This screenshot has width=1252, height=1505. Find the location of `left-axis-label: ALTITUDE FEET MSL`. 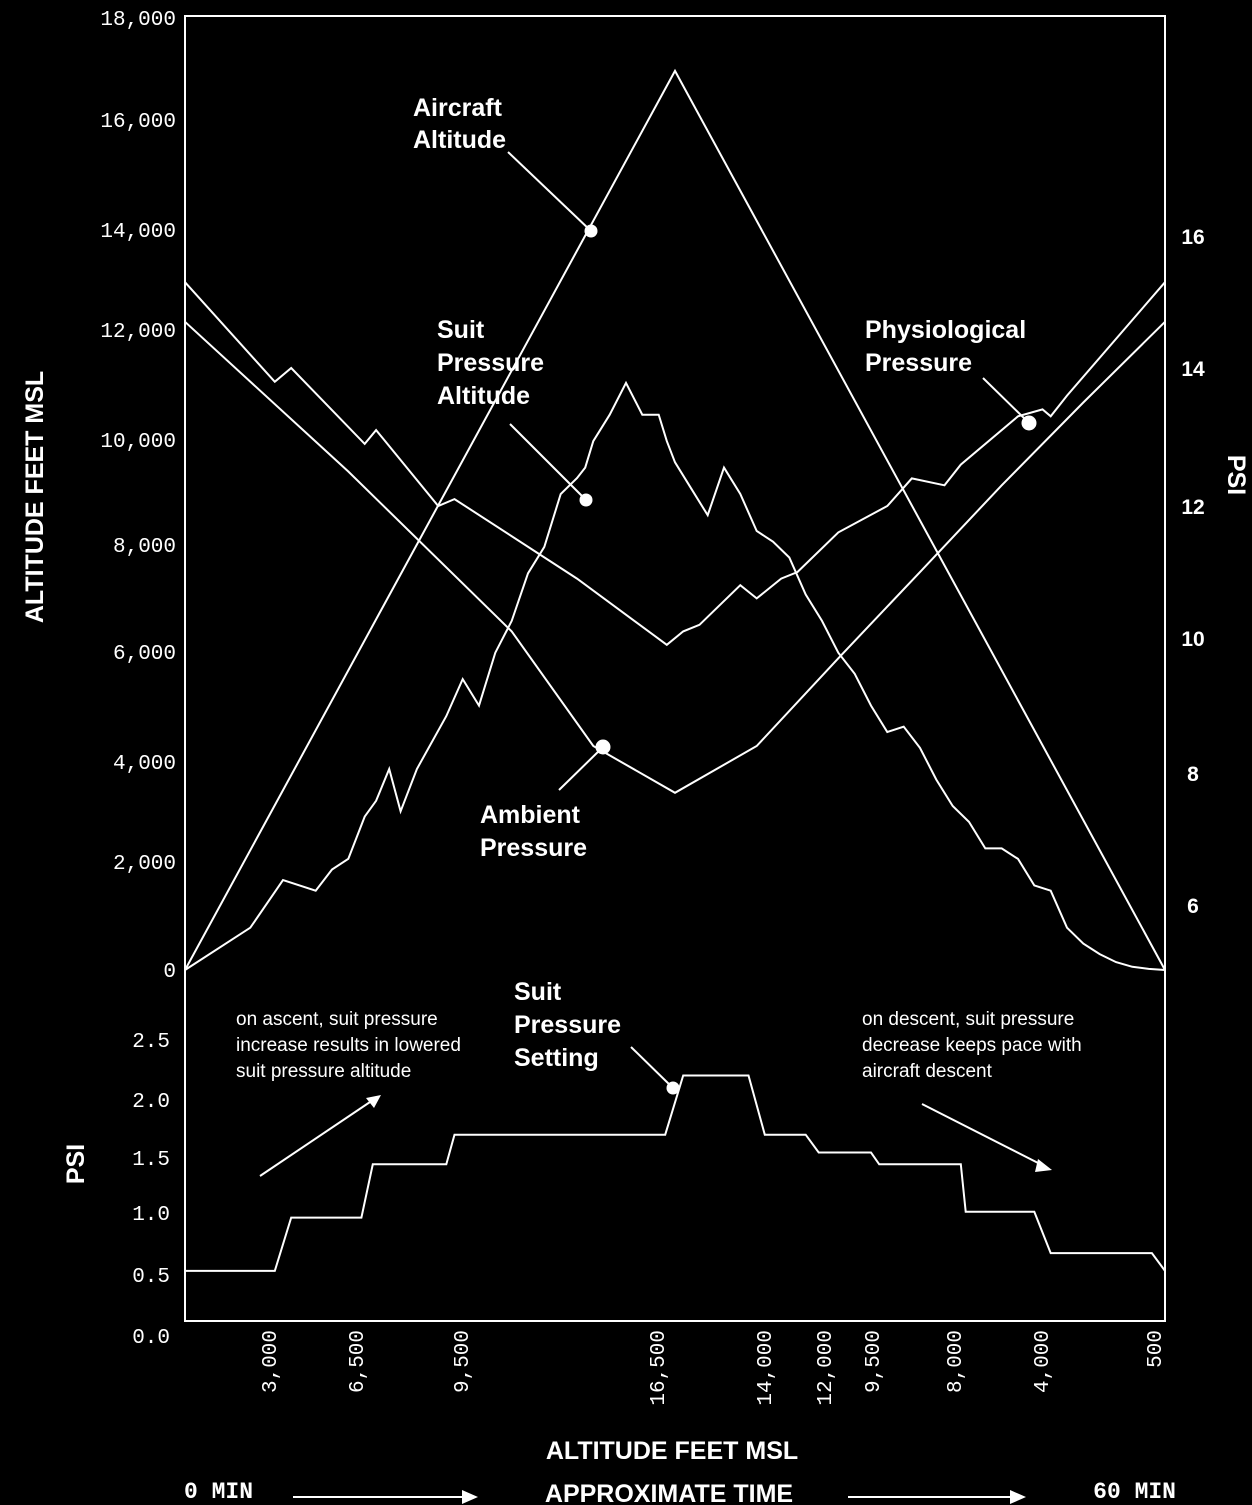

left-axis-label: ALTITUDE FEET MSL is located at coordinates (35, 497).